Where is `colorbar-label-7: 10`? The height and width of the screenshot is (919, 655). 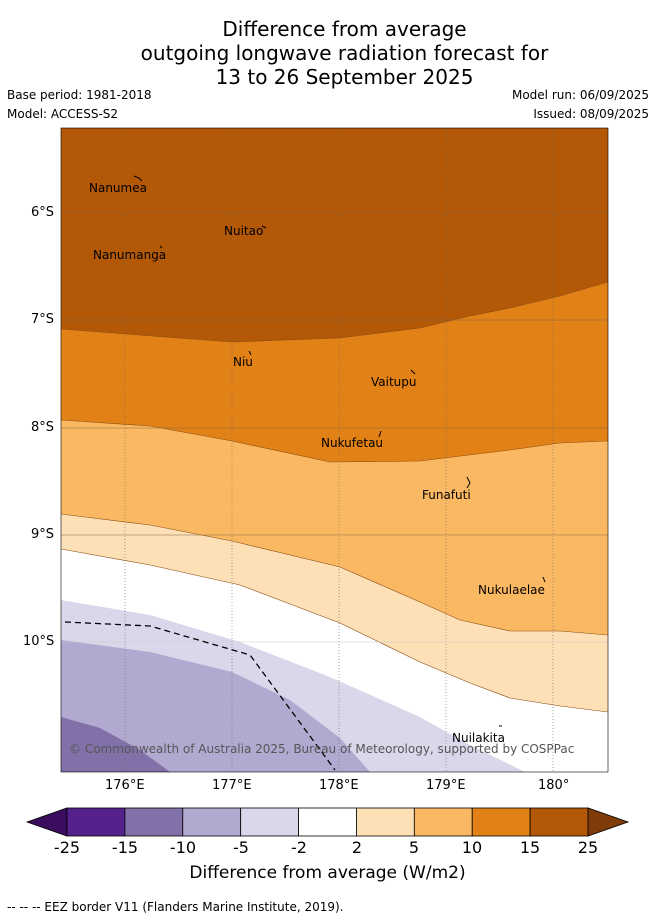
colorbar-label-7: 10 is located at coordinates (472, 847).